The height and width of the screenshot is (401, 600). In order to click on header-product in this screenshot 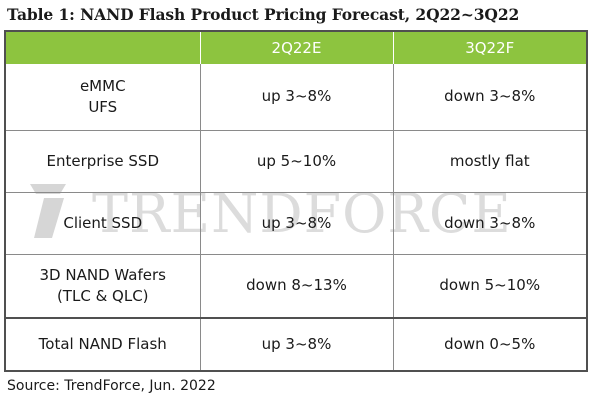, I will do `click(103, 48)`.